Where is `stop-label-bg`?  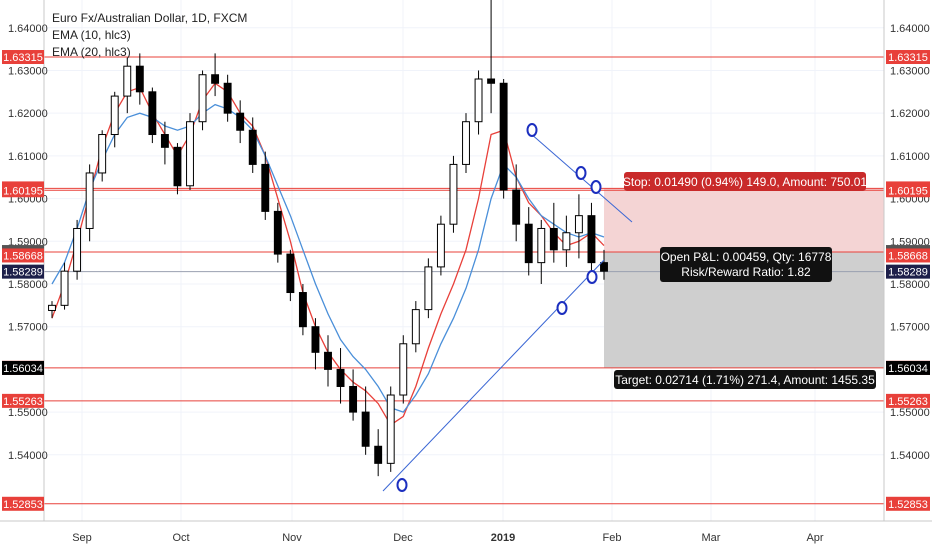 stop-label-bg is located at coordinates (745, 181).